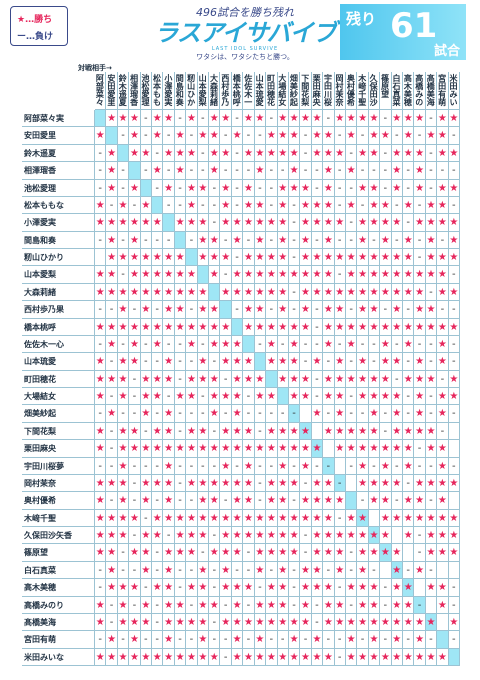  Describe the element at coordinates (317, 91) in the screenshot. I see `column-name: 栗田麻央` at that location.